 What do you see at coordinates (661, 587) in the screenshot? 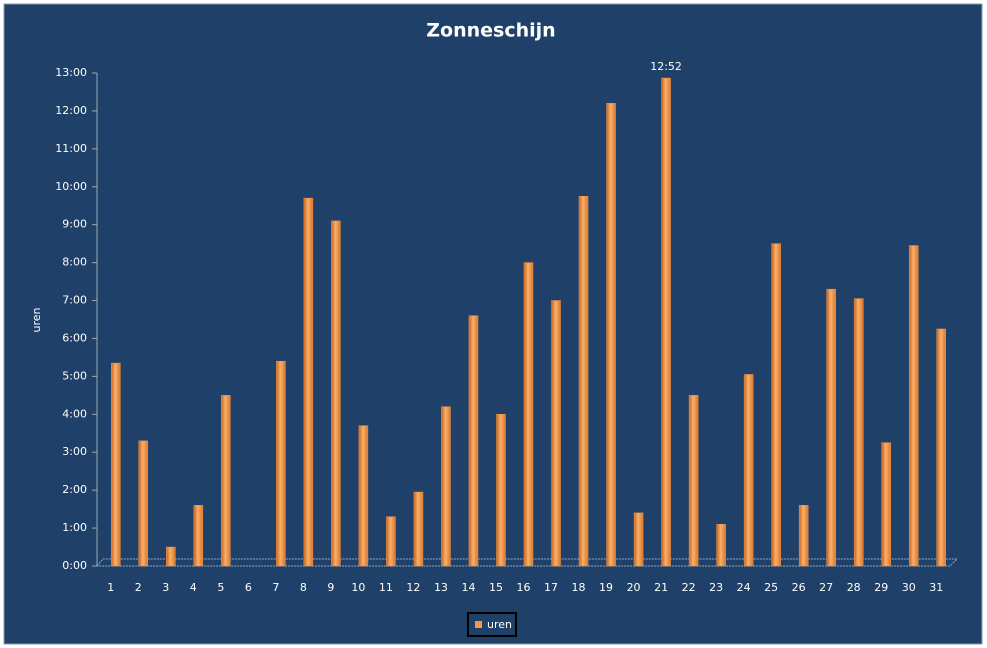
I see `x-tick-label: 21` at bounding box center [661, 587].